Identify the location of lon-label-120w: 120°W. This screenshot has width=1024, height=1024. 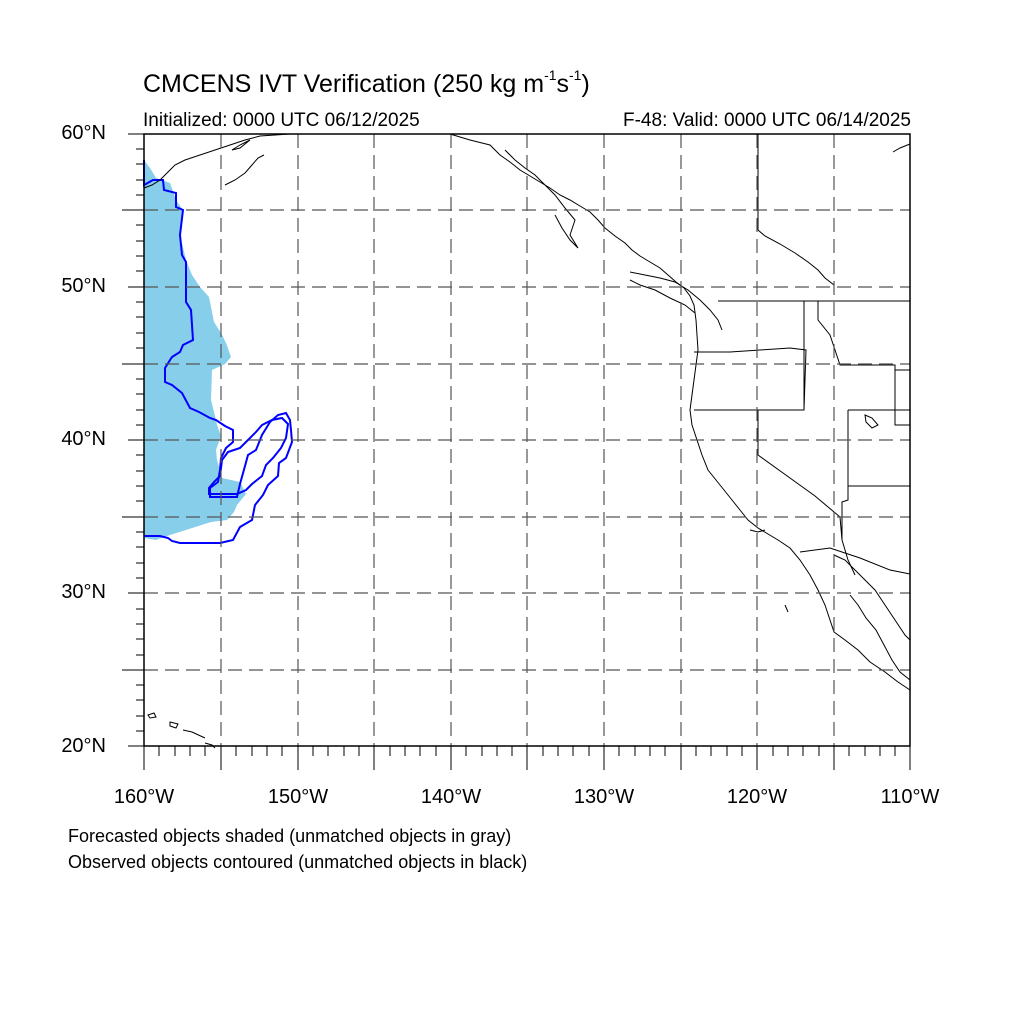
(757, 797).